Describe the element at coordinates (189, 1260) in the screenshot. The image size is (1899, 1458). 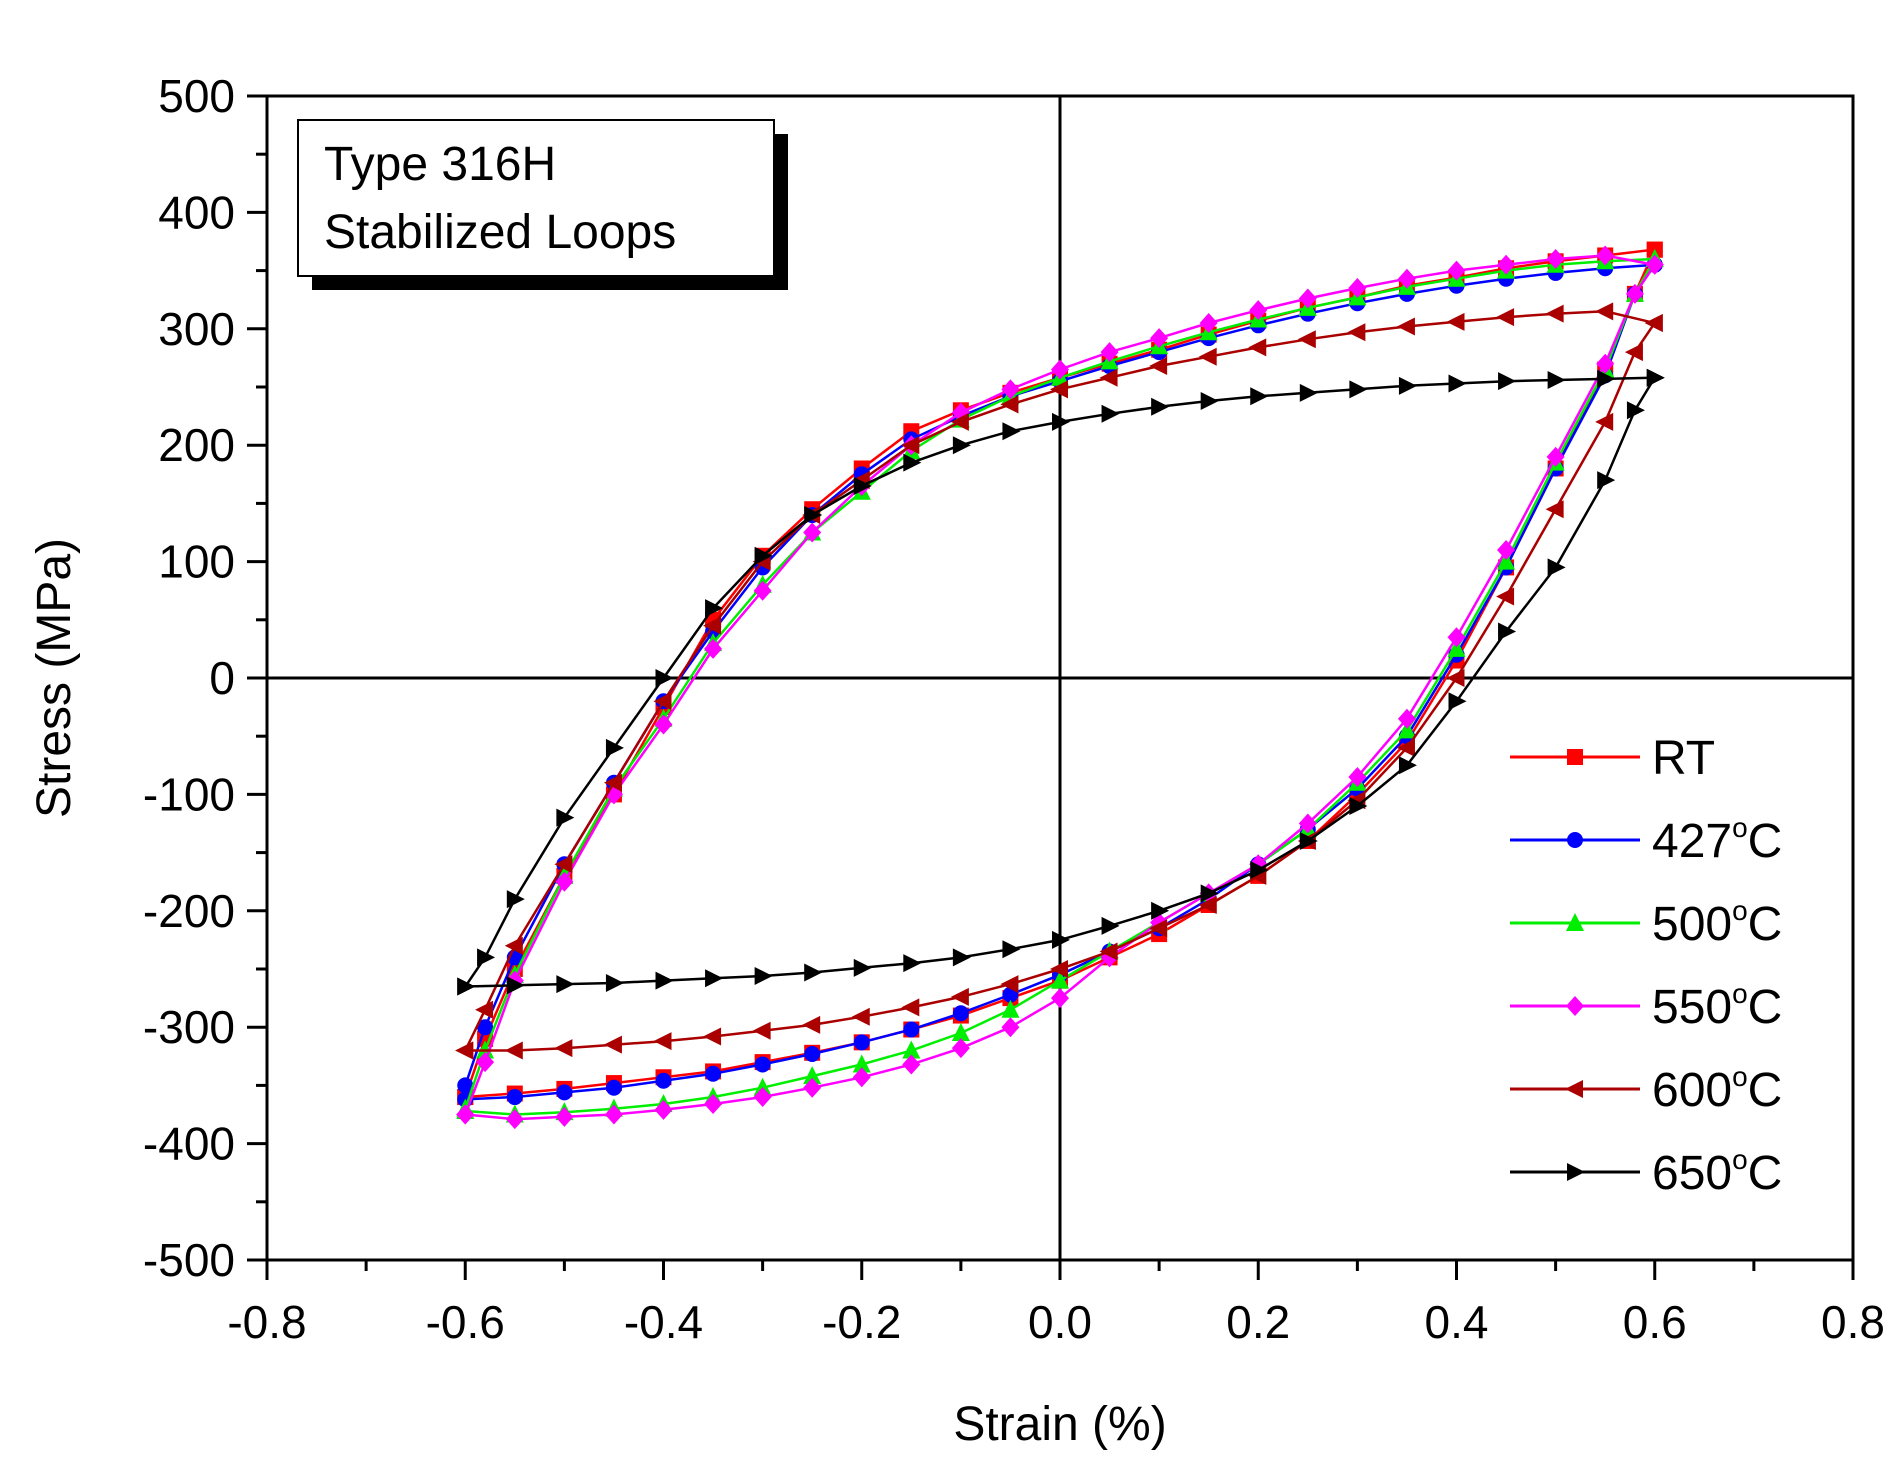
I see `y-tick-label: -500` at that location.